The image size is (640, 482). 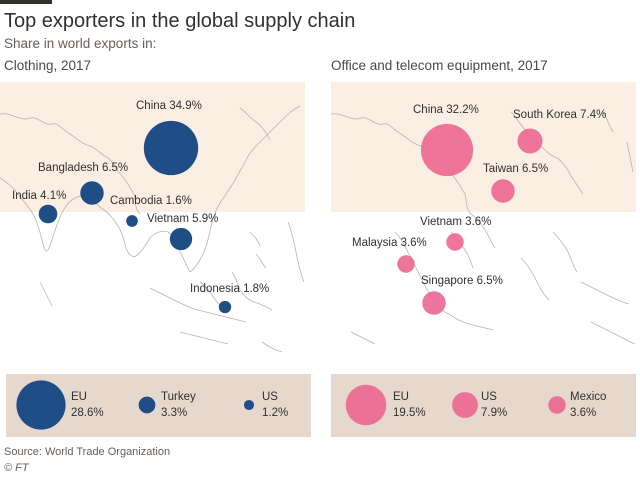 I want to click on legend-value-us: 1.2%, so click(x=275, y=413).